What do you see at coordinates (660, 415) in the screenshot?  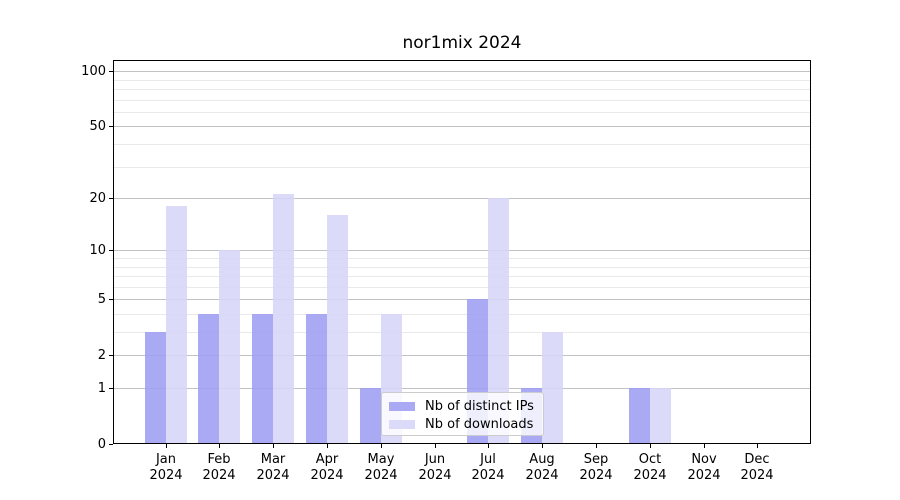 I see `bar-downloads-oct` at bounding box center [660, 415].